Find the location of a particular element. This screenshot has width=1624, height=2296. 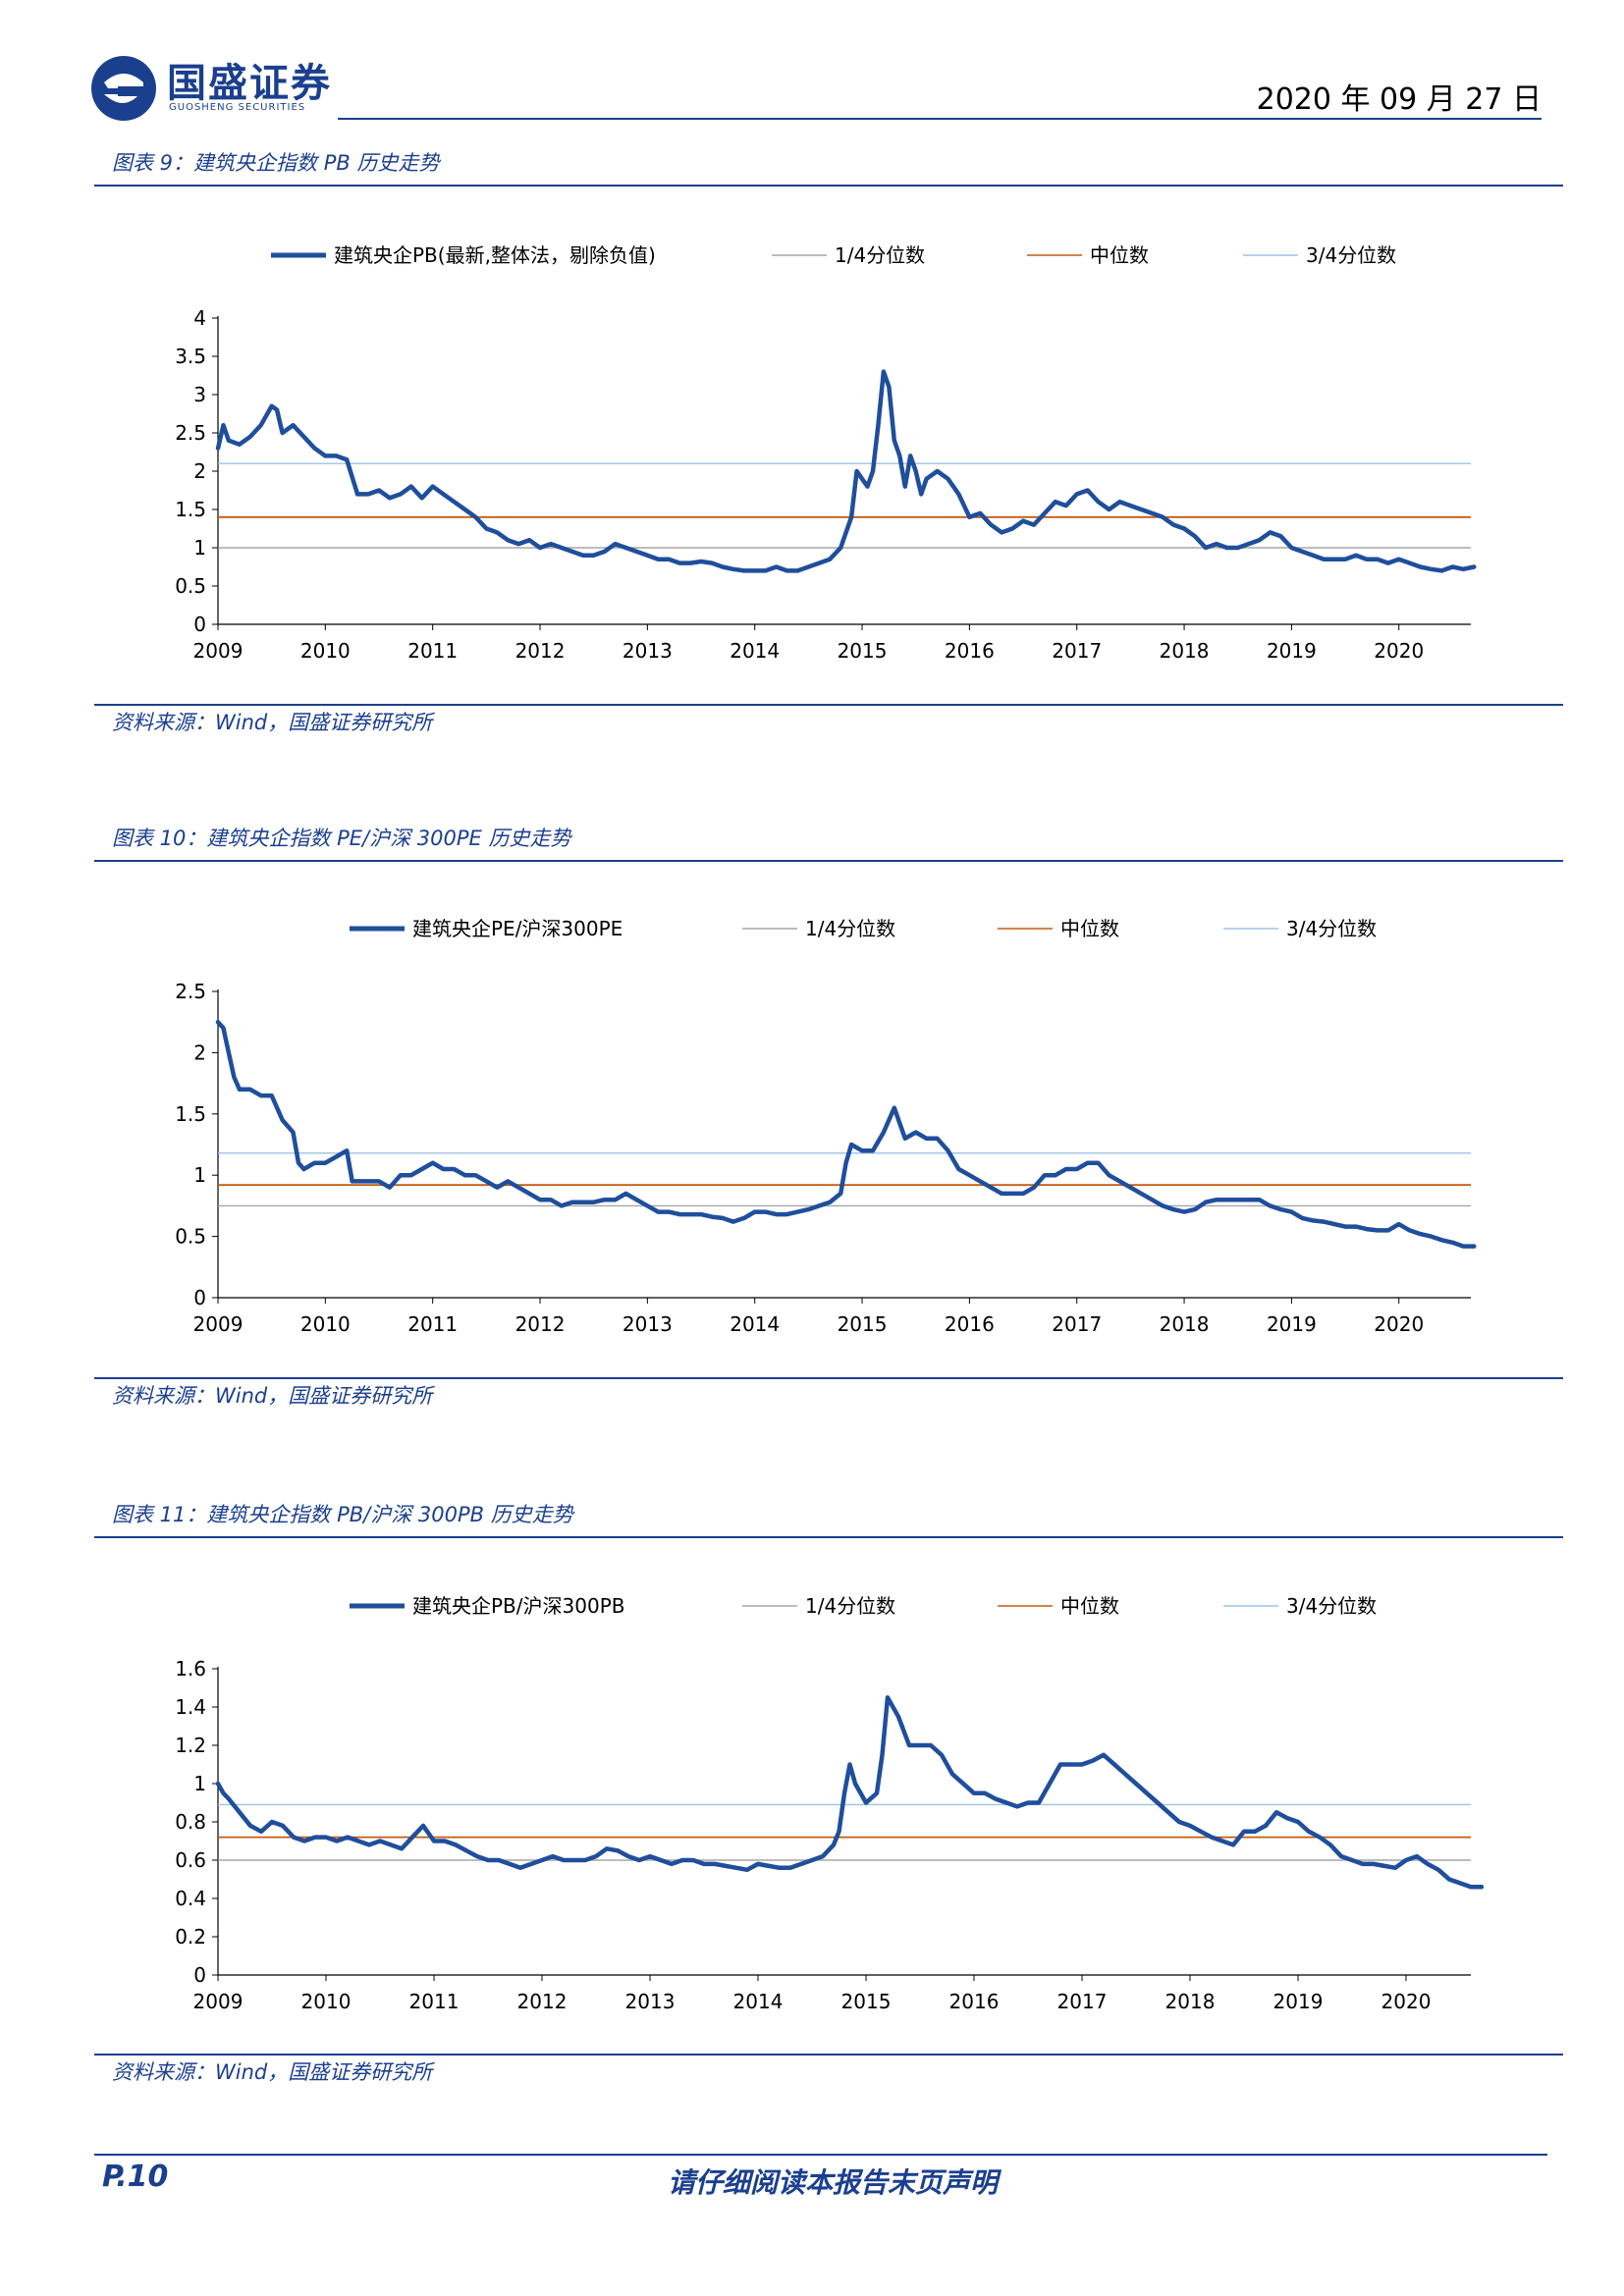

page-number: P.10 is located at coordinates (135, 2177).